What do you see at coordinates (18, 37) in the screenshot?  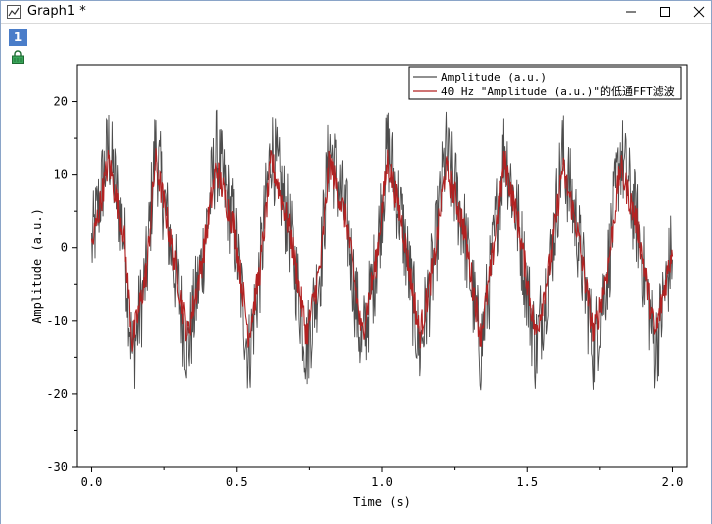 I see `layer-1-tab: 1` at bounding box center [18, 37].